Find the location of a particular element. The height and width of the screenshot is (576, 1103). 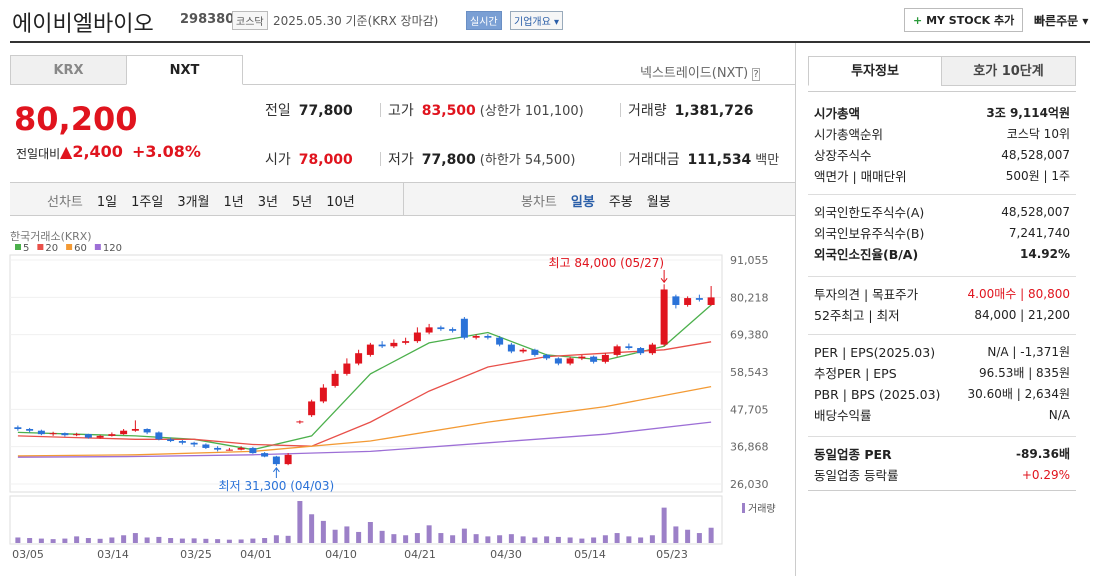

legend-label: 5 is located at coordinates (26, 248).